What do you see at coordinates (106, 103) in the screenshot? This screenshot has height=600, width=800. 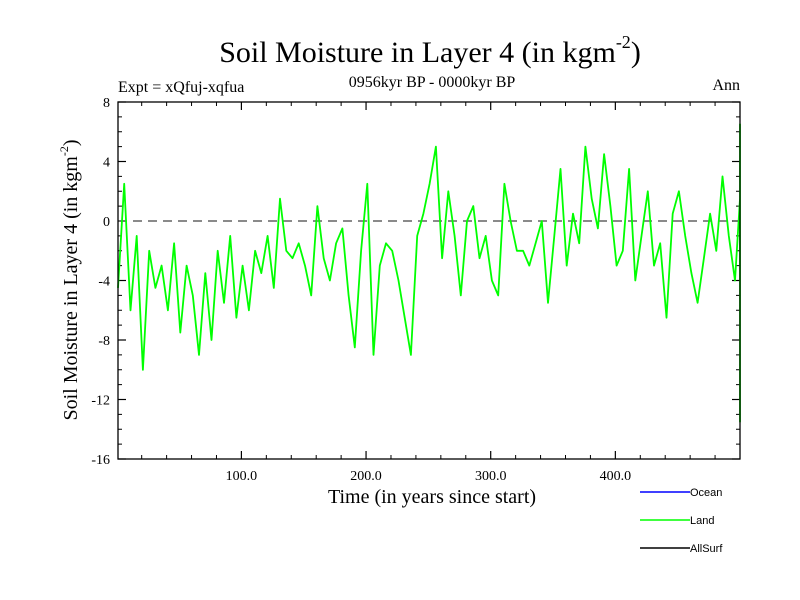 I see `y-tick-label: 8` at bounding box center [106, 103].